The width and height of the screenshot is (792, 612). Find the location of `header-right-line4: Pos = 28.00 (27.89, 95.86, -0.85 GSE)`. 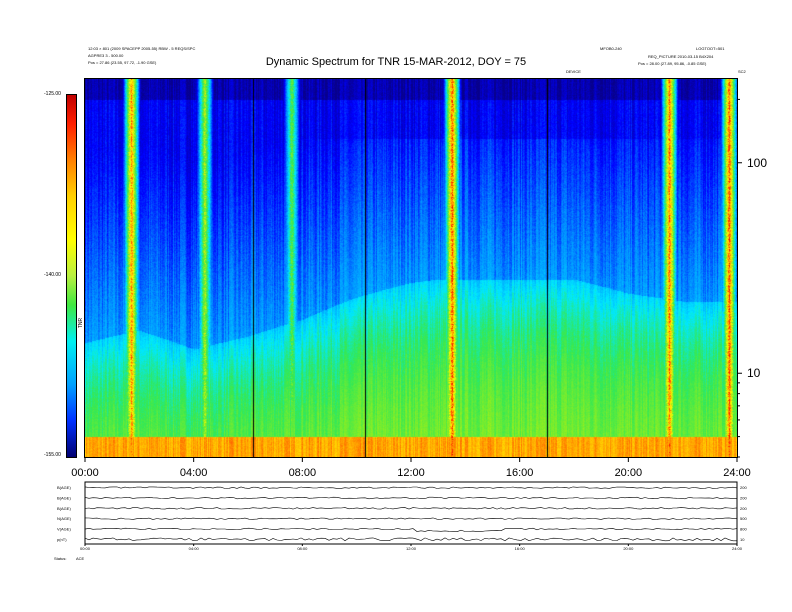

header-right-line4: Pos = 28.00 (27.89, 95.86, -0.85 GSE) is located at coordinates (672, 63).